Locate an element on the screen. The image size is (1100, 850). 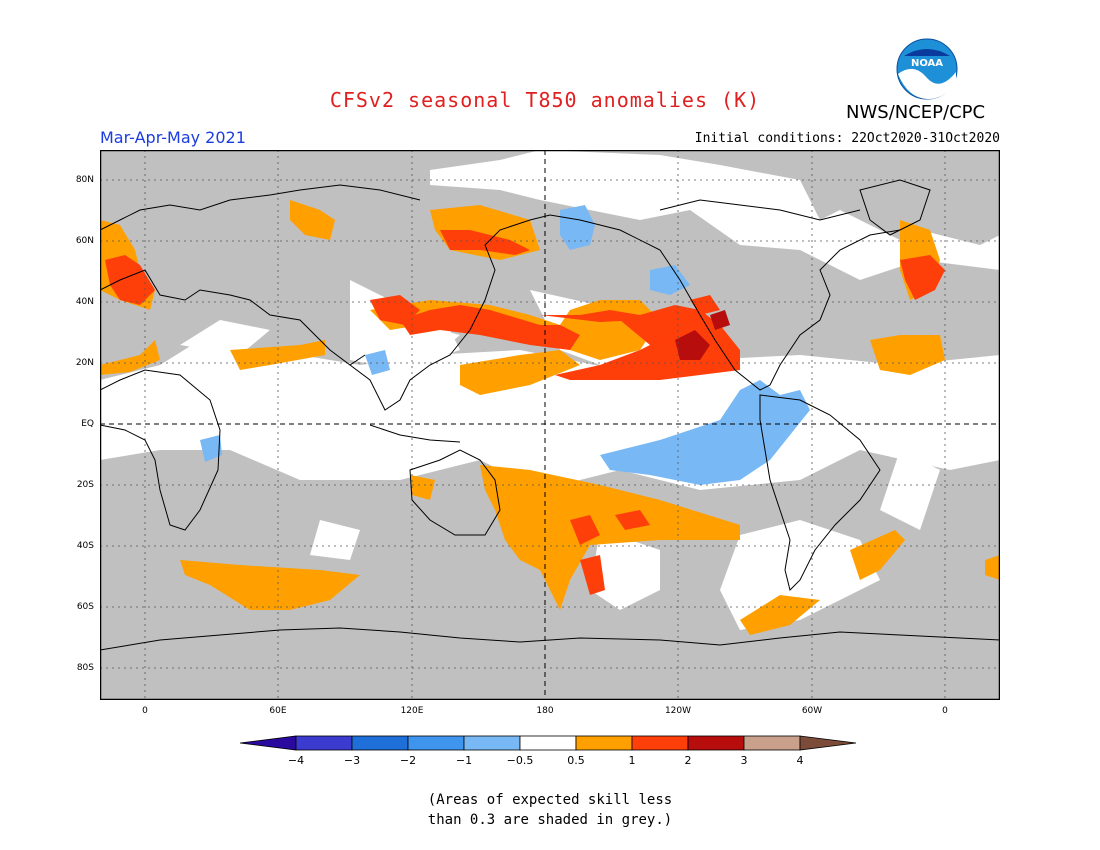
lat-label-60n: 60N is located at coordinates (84, 241).